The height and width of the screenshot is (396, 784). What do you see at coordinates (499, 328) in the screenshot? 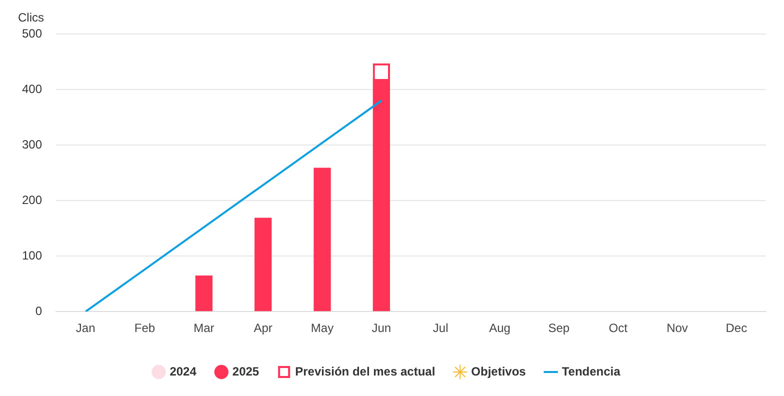
I see `x-tick-label: Aug` at bounding box center [499, 328].